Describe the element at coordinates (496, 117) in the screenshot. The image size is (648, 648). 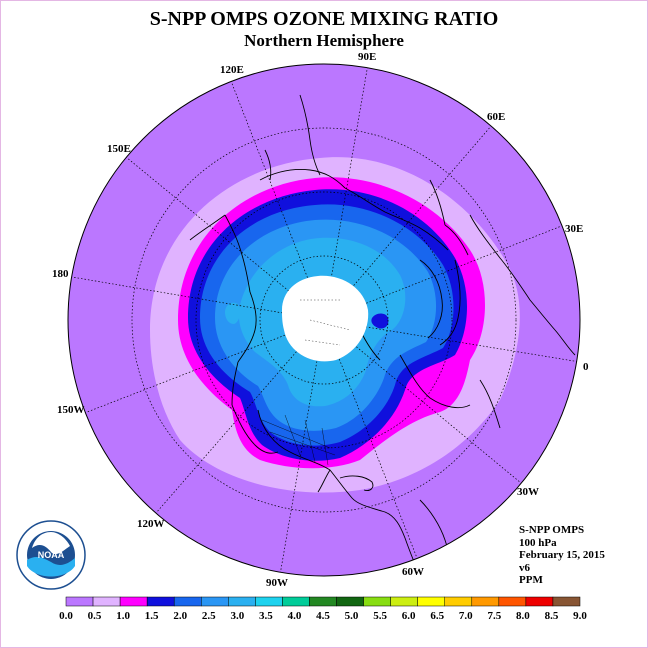
I see `lon-label-60e: 60E` at that location.